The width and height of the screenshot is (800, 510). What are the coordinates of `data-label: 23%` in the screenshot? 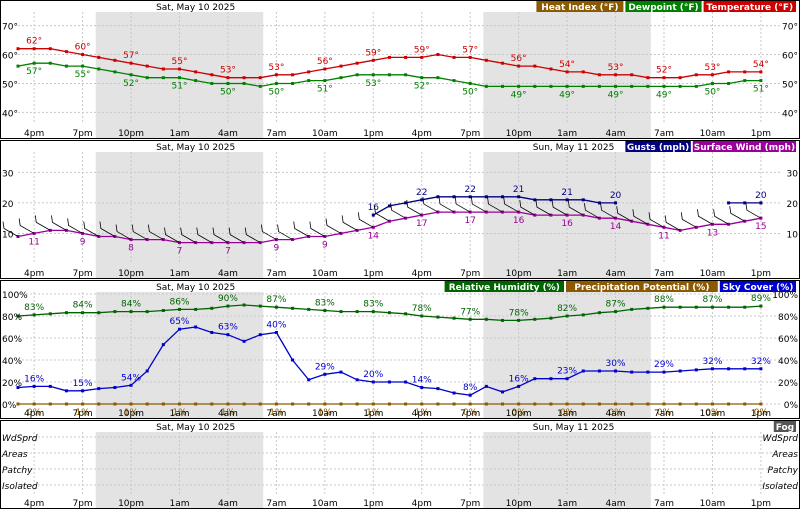 It's located at (567, 372).